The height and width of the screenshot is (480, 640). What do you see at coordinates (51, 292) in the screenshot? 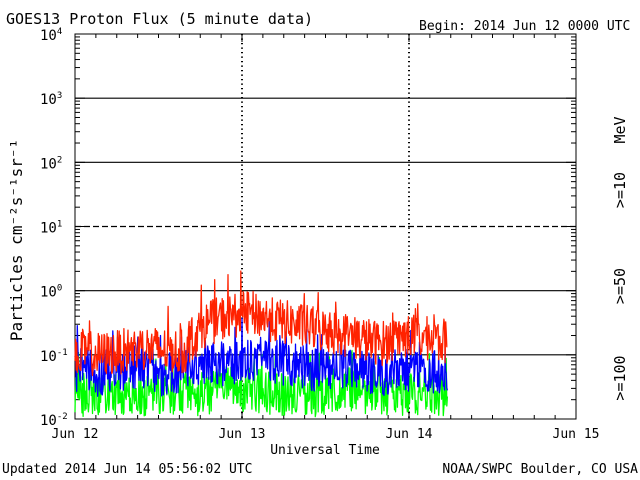
I see `y-tick-label: 10⁰` at bounding box center [51, 292].